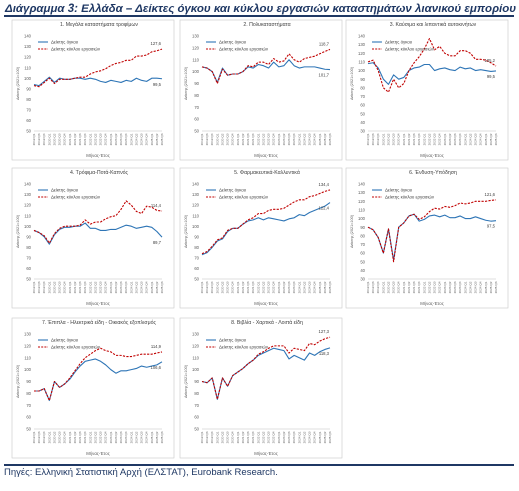 The image size is (519, 491). Describe the element at coordinates (34, 437) in the screenshot. I see `x-tick-label: 2019 Q1` at that location.